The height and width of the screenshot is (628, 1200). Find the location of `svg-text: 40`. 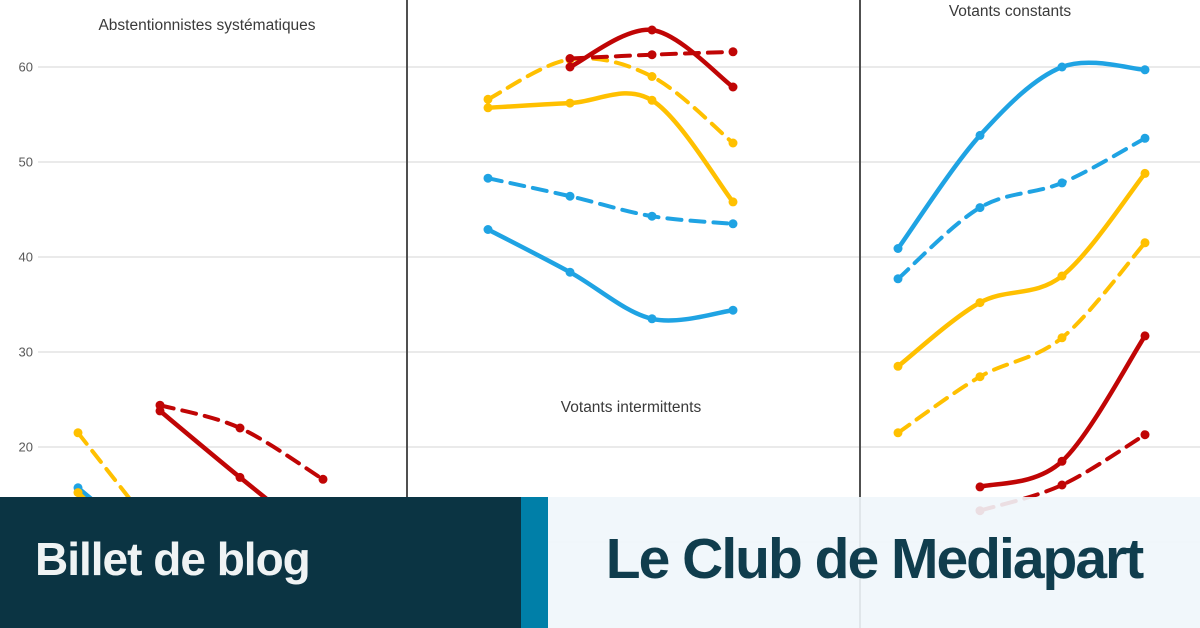

svg-text: 40 is located at coordinates (26, 257).